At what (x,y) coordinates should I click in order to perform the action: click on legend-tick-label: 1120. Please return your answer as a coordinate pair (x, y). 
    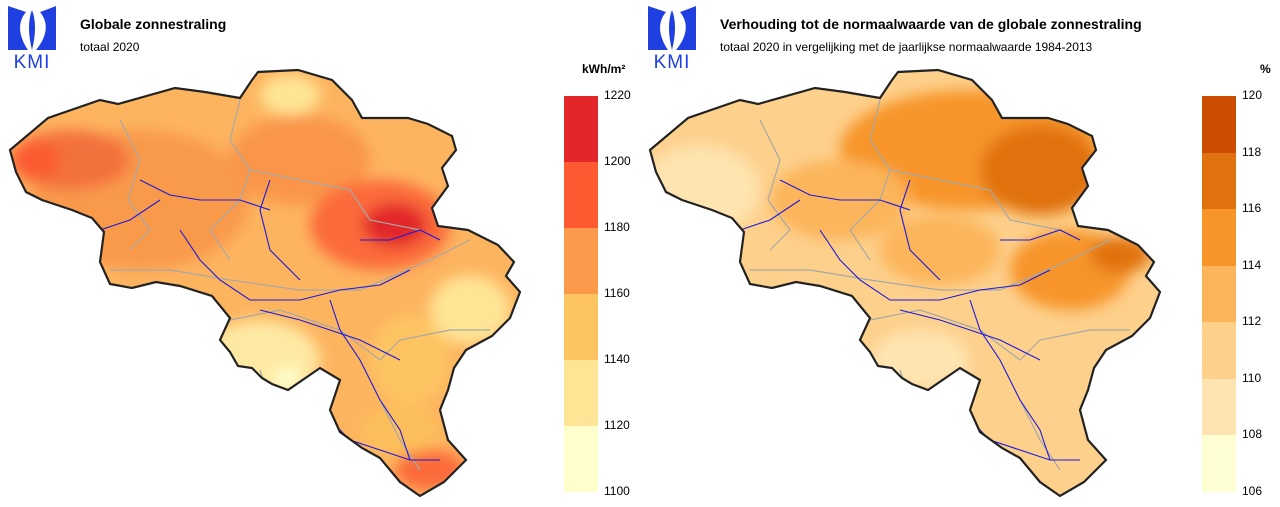
    Looking at the image, I should click on (617, 425).